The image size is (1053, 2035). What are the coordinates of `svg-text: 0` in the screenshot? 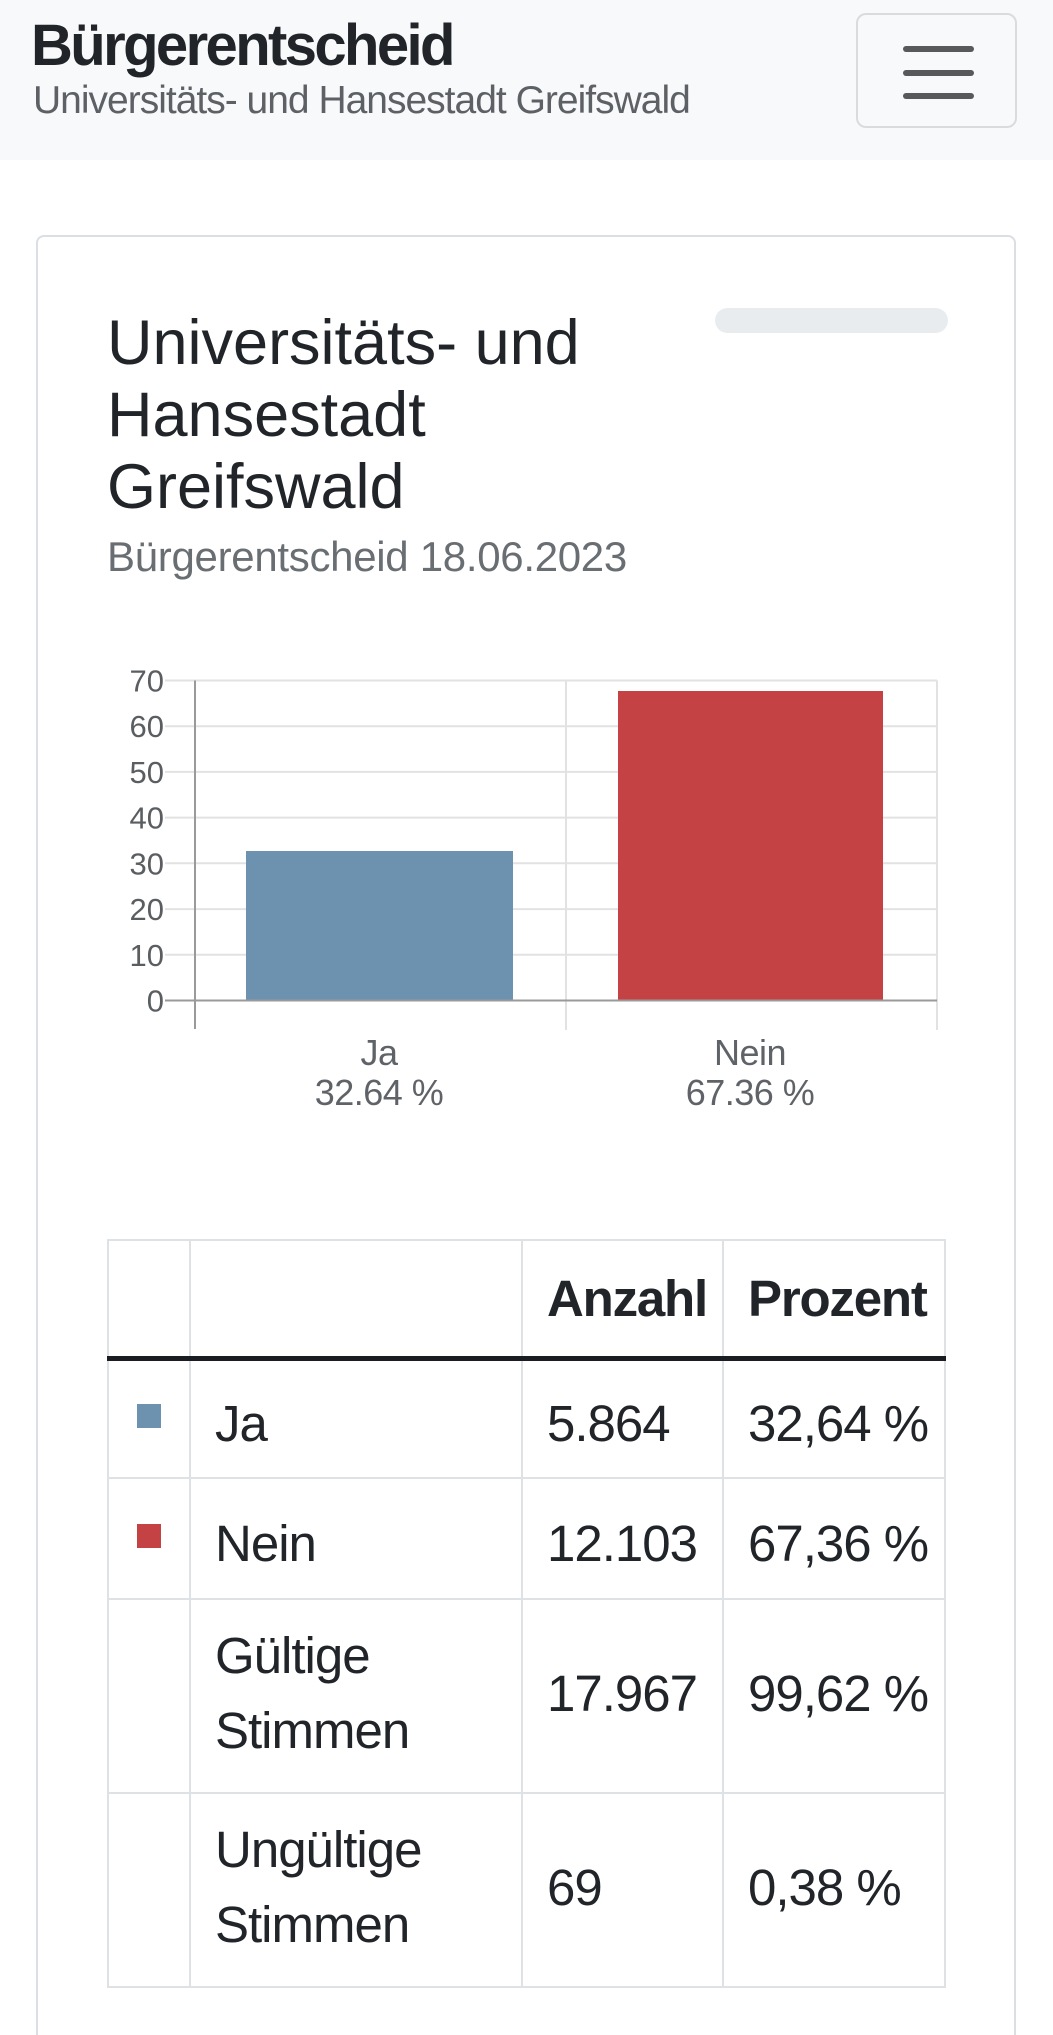 It's located at (155, 1001).